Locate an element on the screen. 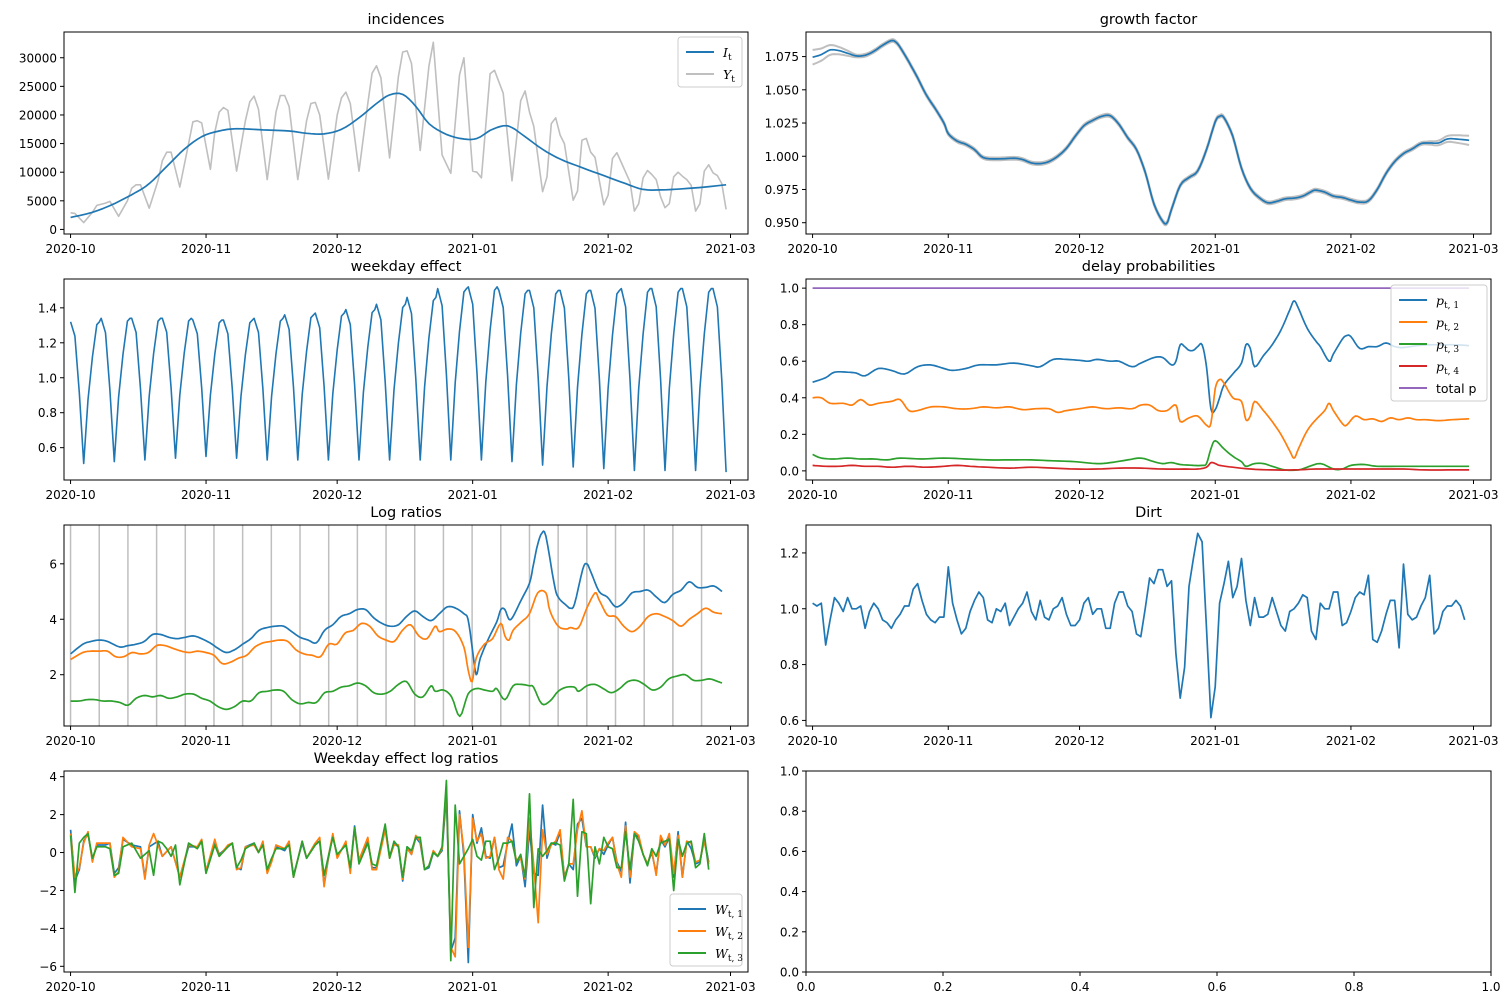  chart-title: weekday effect is located at coordinates (406, 267).